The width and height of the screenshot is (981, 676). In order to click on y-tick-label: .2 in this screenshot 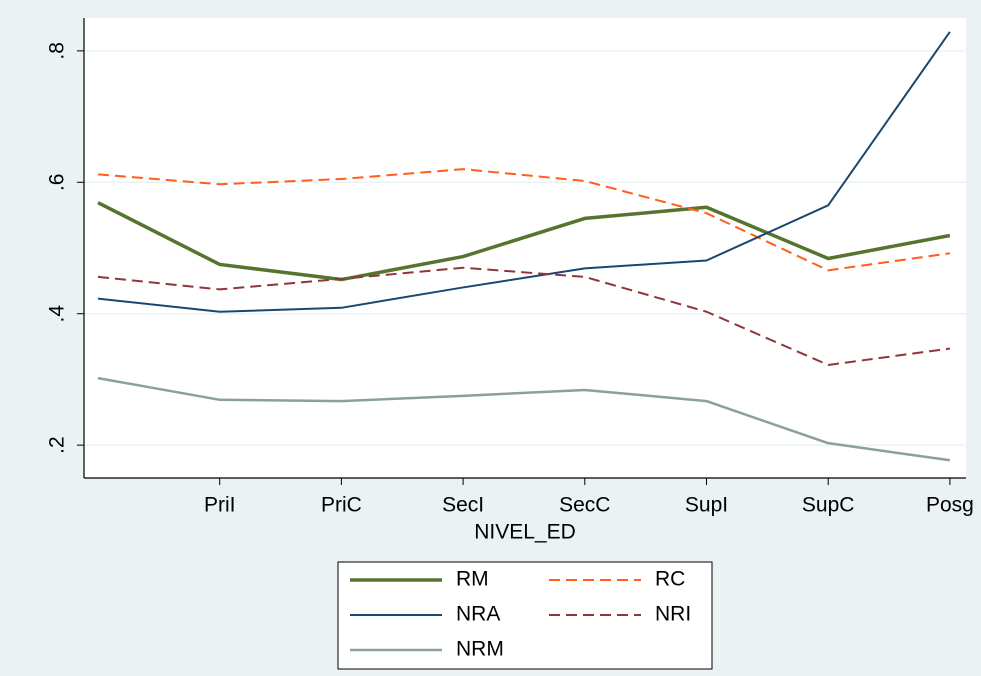, I will do `click(57, 445)`.